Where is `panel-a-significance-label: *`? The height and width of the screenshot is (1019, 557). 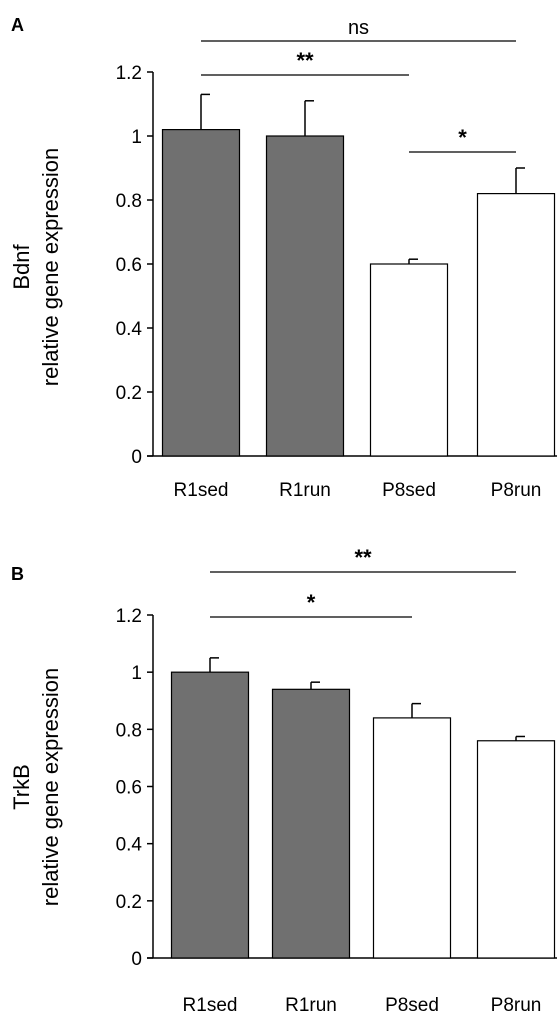
panel-a-significance-label: * is located at coordinates (462, 137).